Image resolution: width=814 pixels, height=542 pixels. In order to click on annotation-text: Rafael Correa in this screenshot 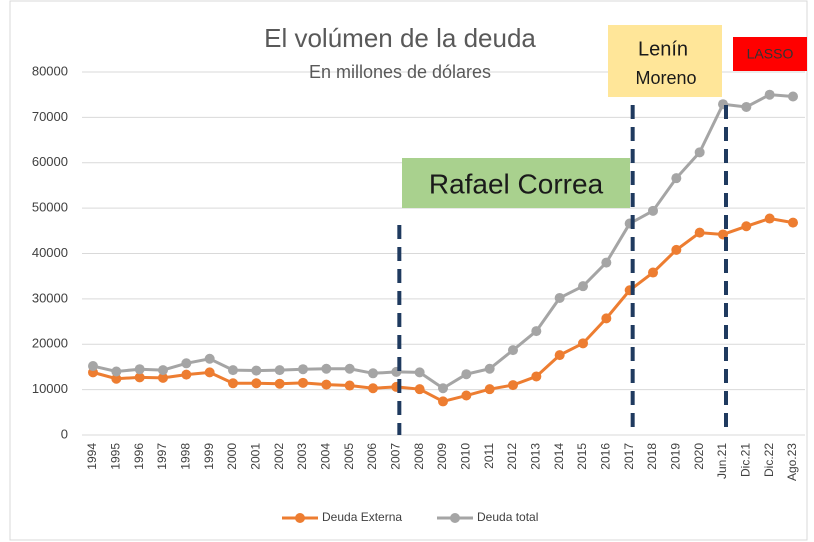, I will do `click(516, 183)`.